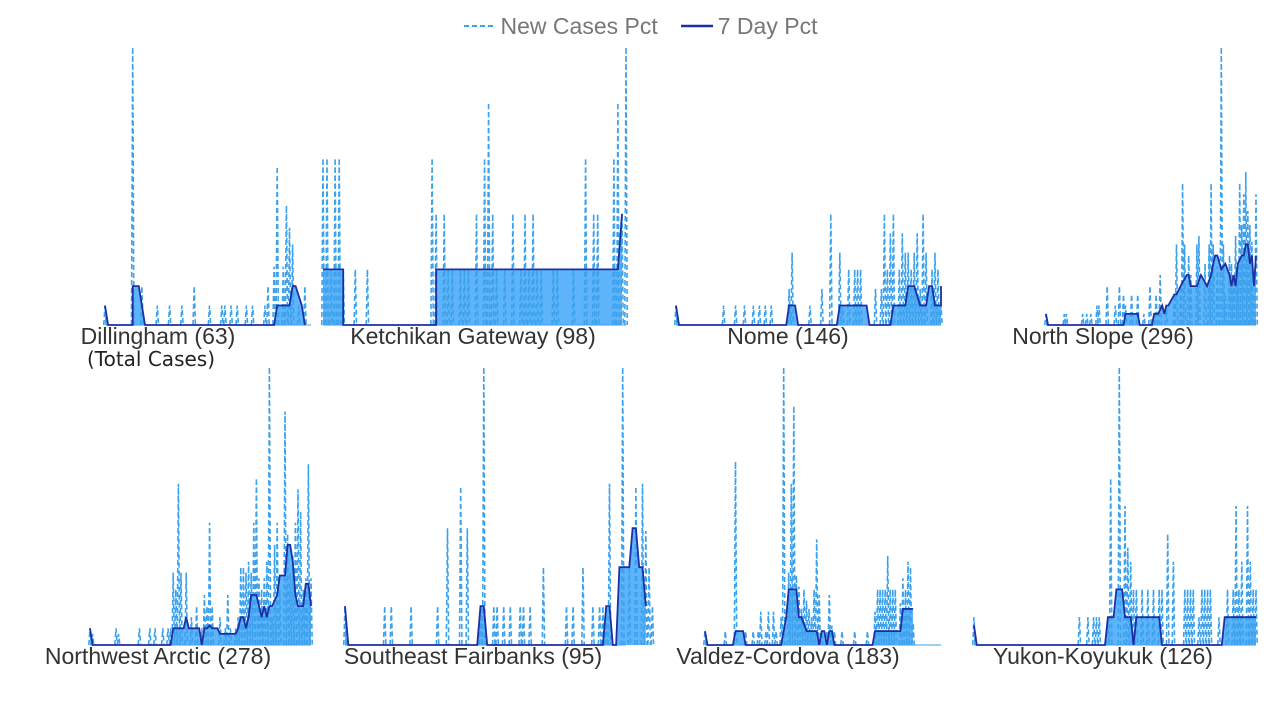 The image size is (1280, 720). I want to click on total-cases-note: (Total Cases), so click(151, 359).